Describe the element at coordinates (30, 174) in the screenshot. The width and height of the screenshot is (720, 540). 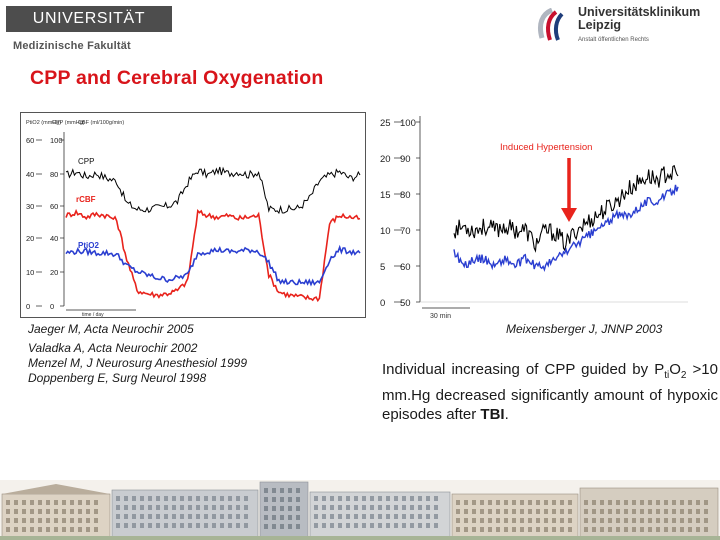
I see `tick-label-pto2: 40` at that location.